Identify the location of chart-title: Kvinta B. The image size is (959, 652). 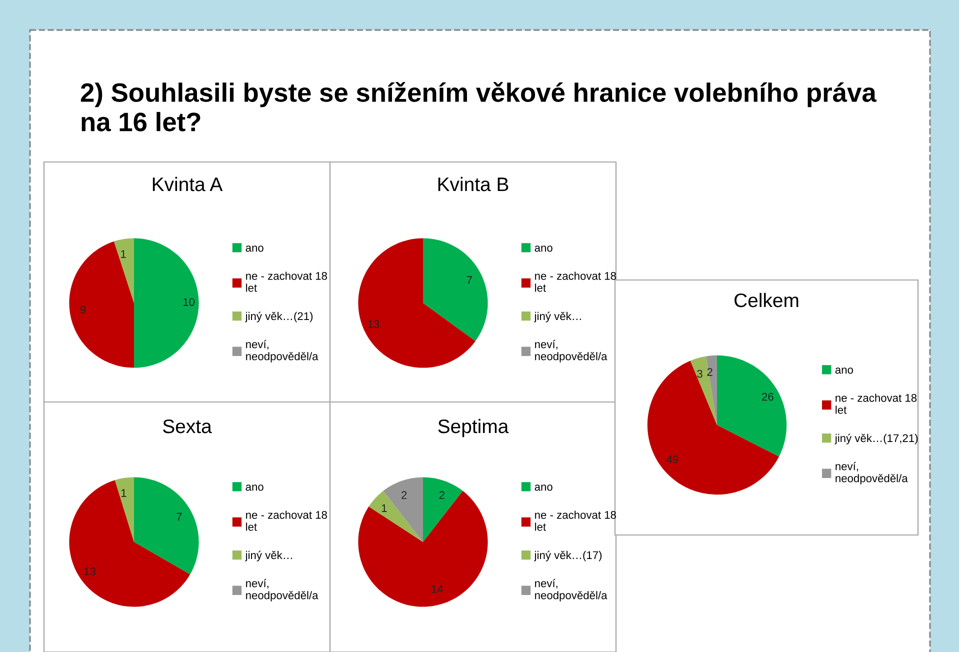
(473, 184).